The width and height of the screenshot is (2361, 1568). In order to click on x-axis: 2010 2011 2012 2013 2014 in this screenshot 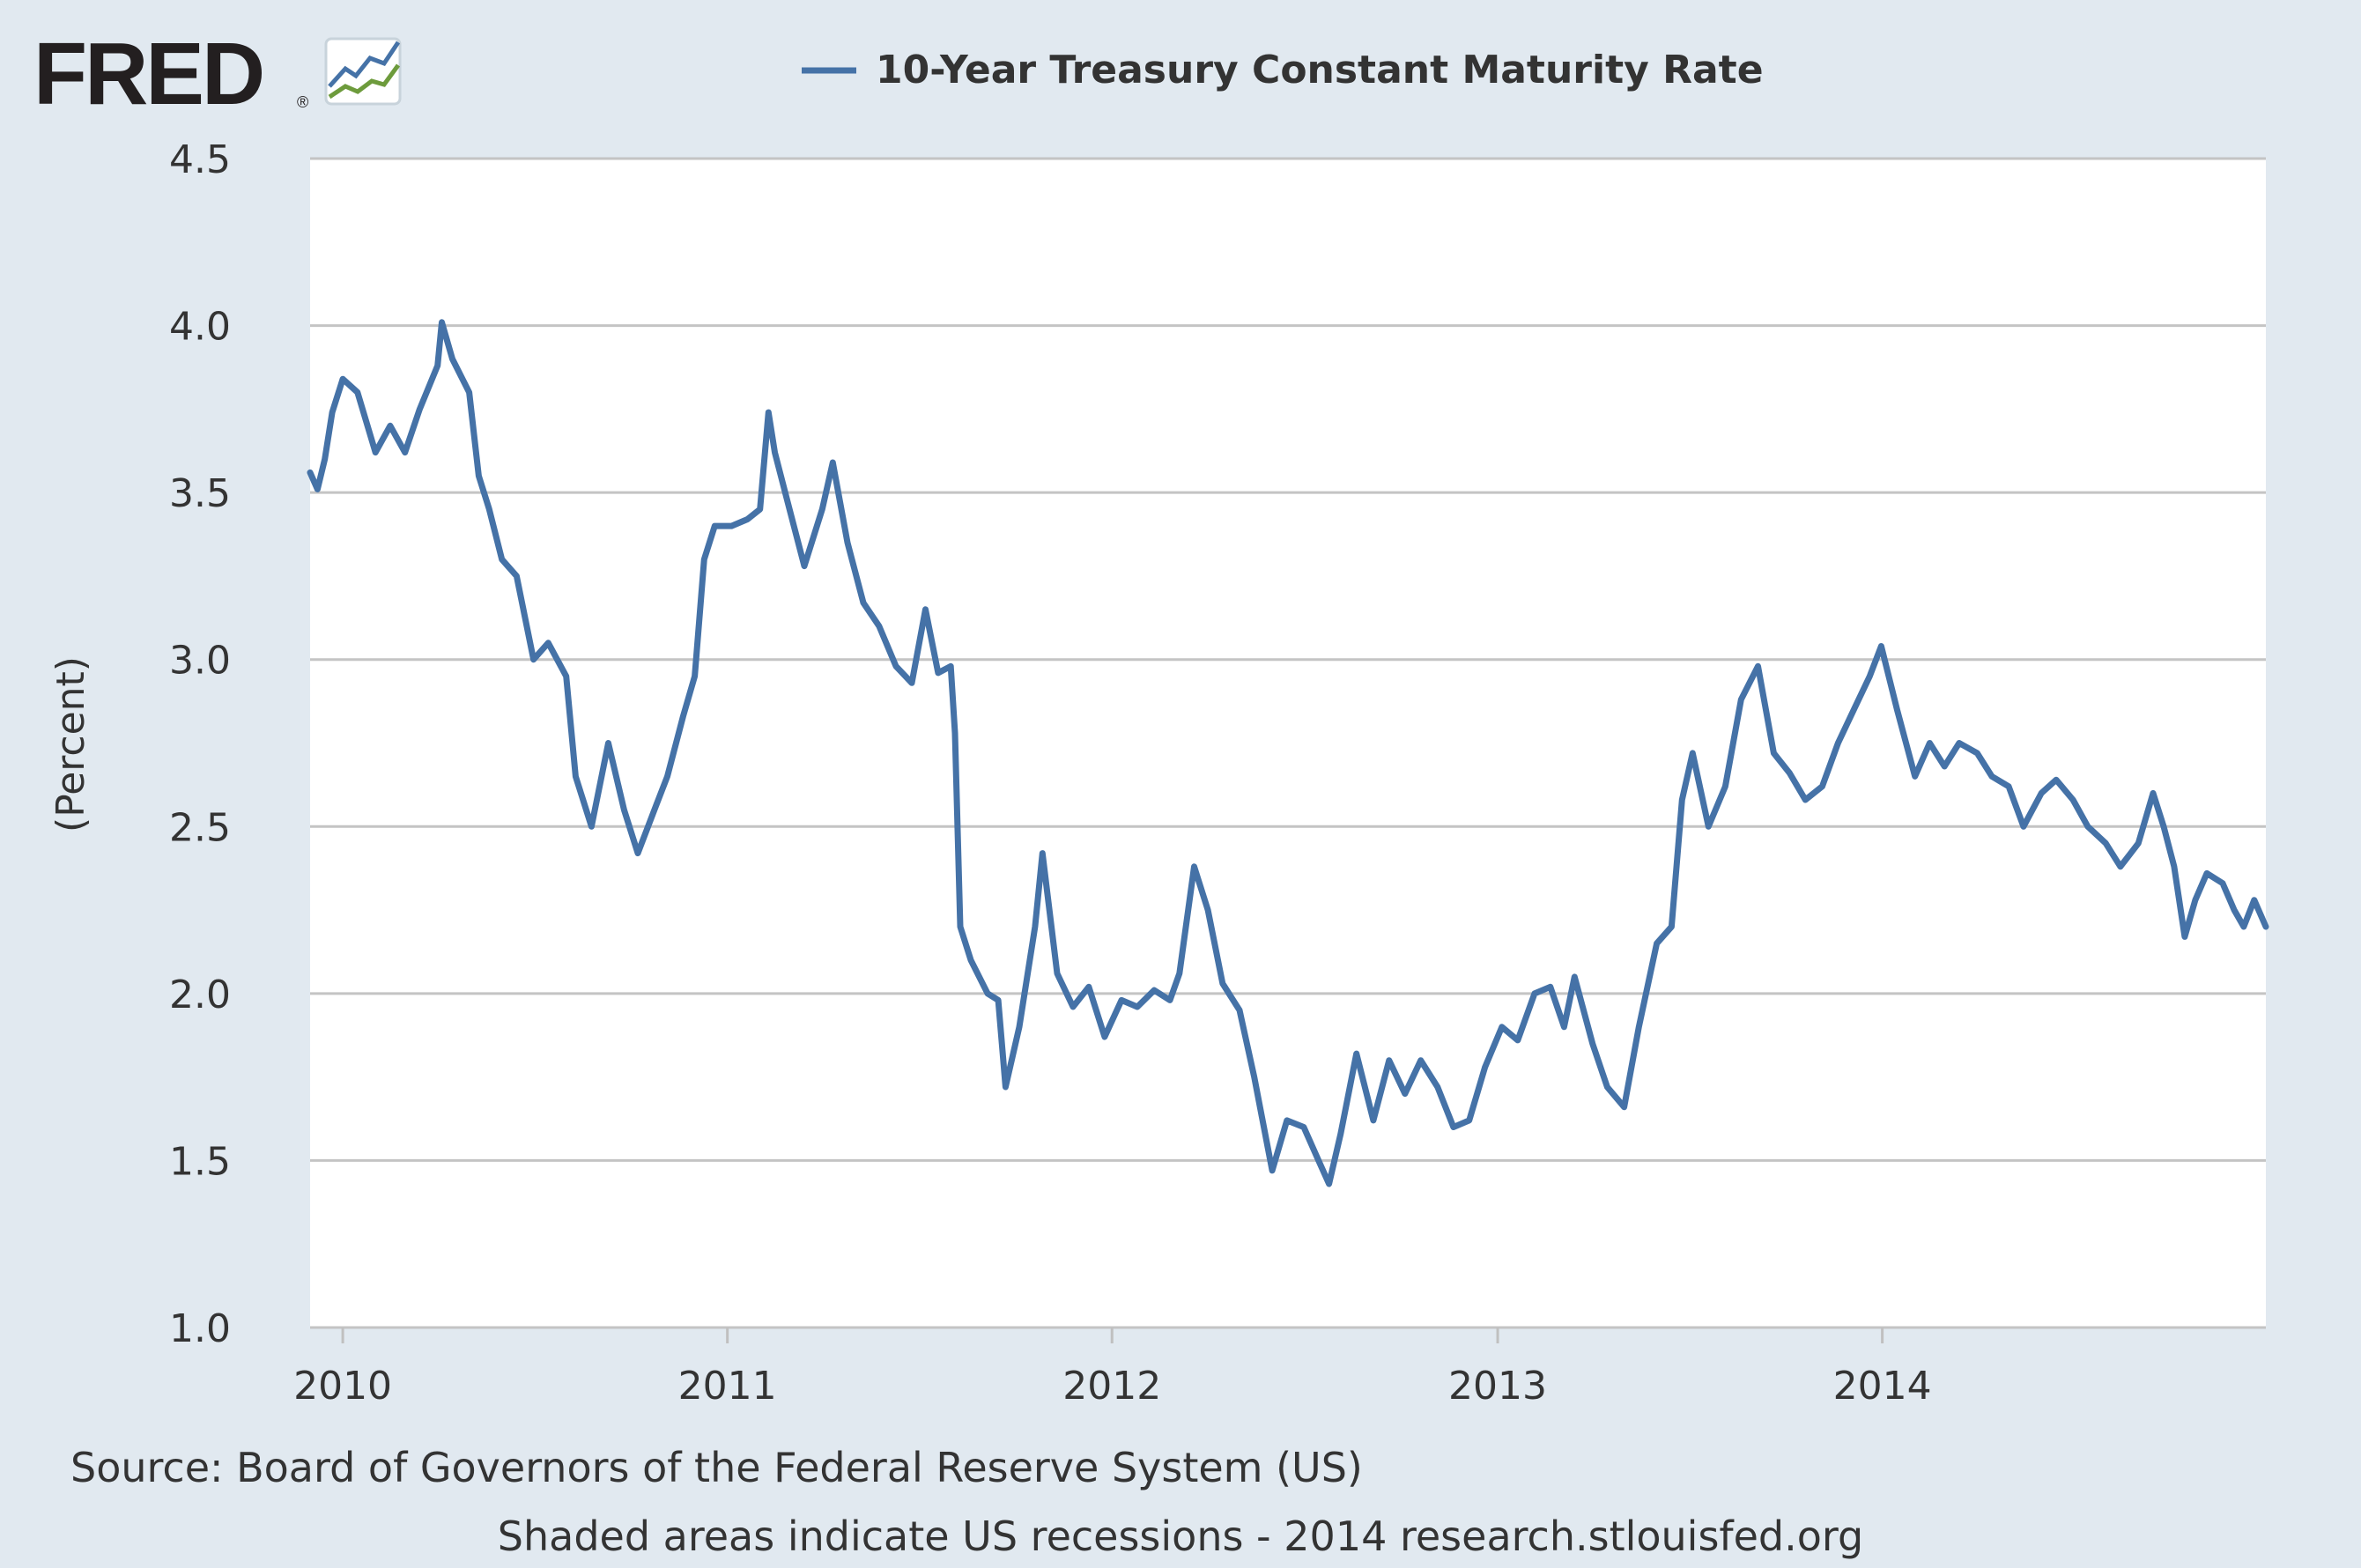, I will do `click(1112, 1368)`.